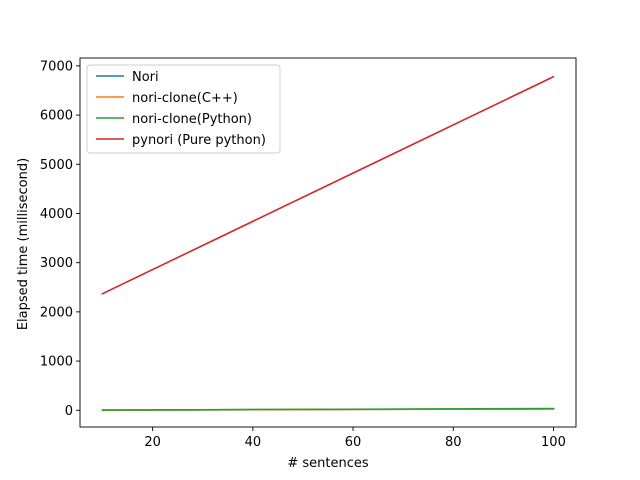 The height and width of the screenshot is (480, 640). I want to click on legend-label-1: nori-clone(C++), so click(185, 98).